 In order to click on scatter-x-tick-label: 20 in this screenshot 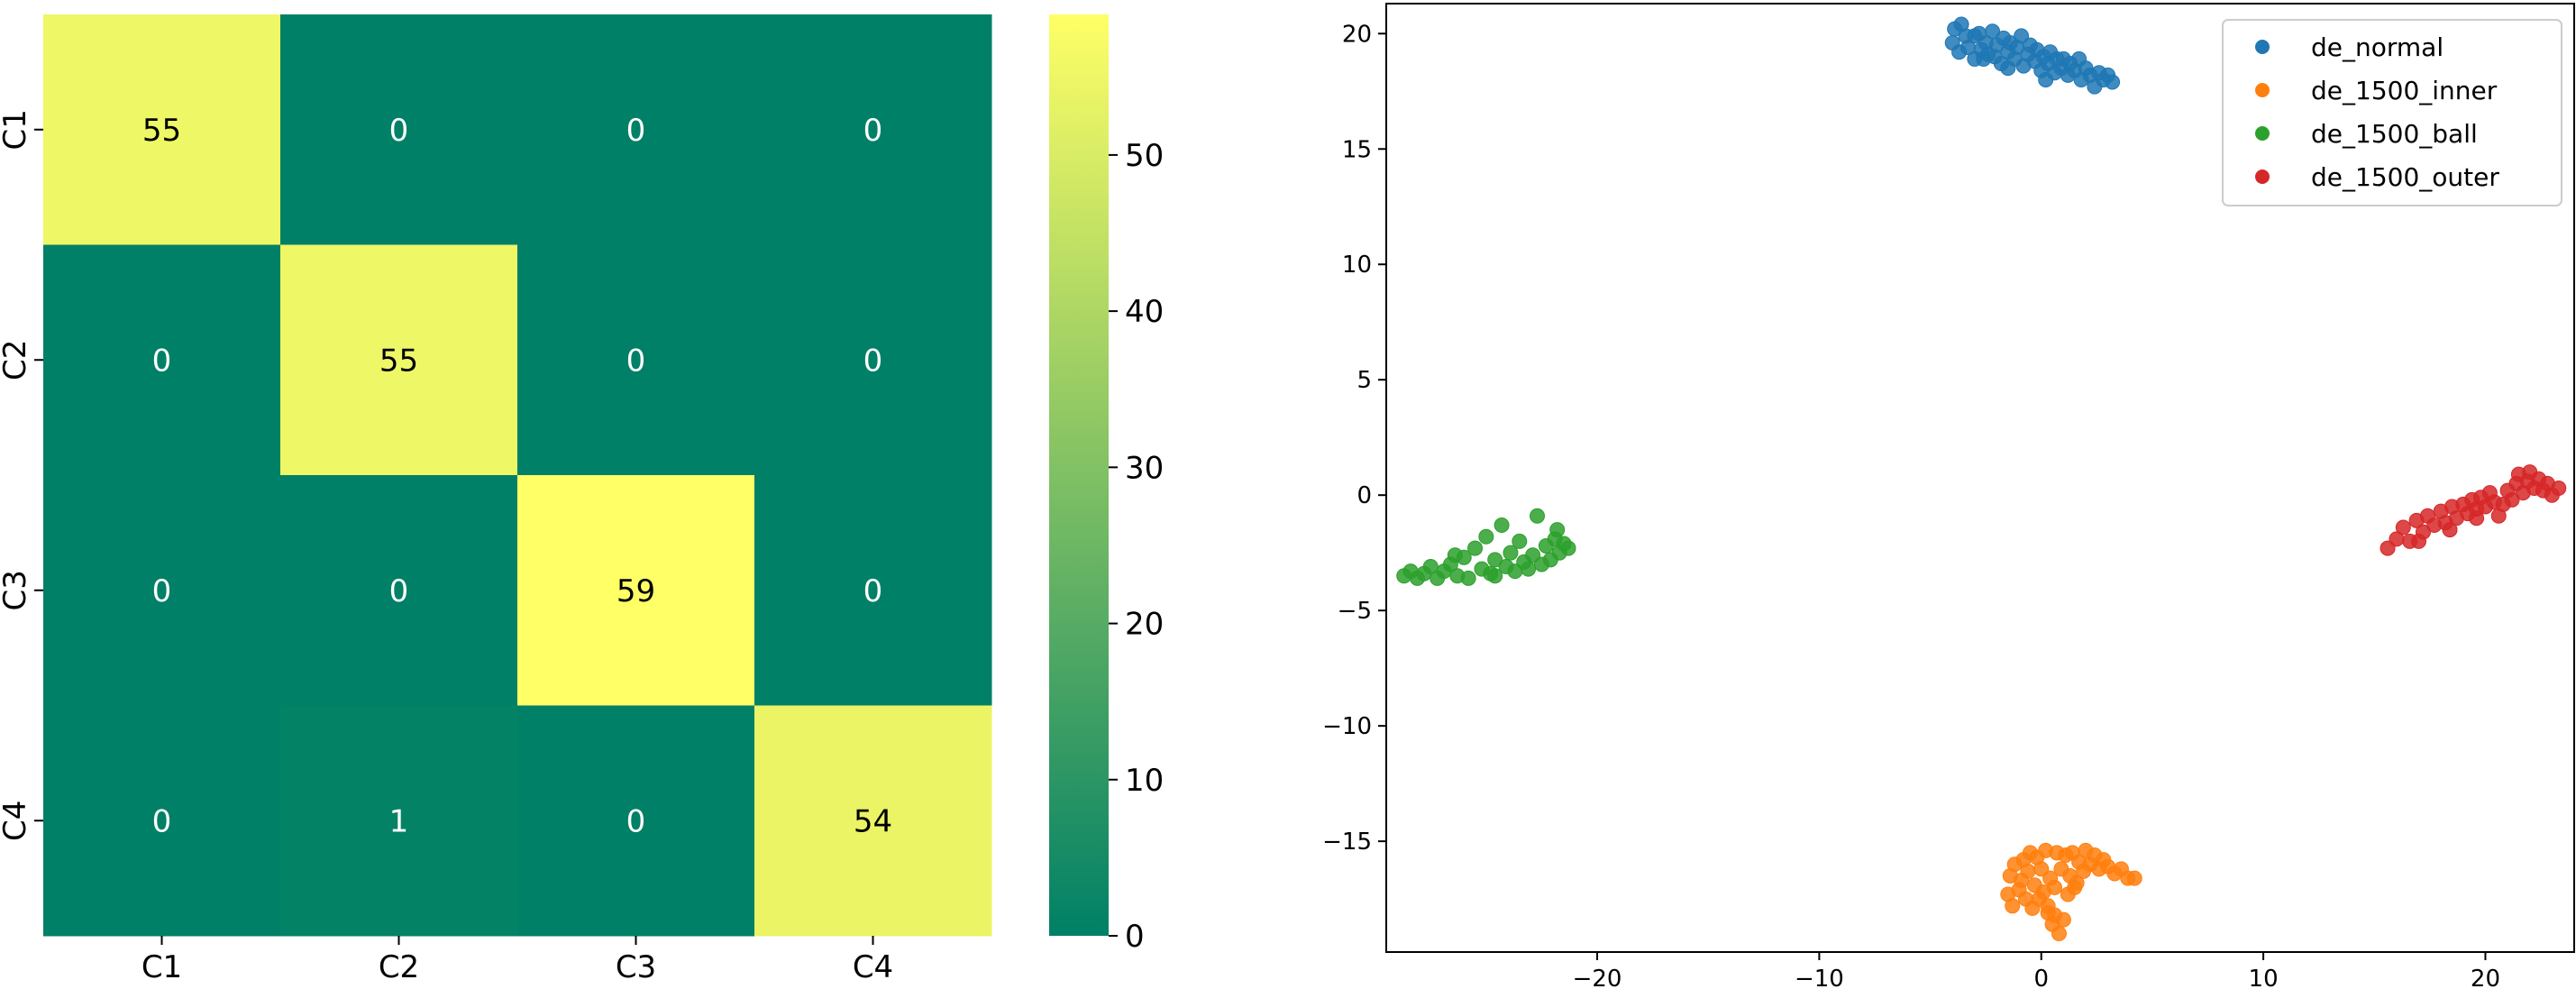, I will do `click(2485, 977)`.